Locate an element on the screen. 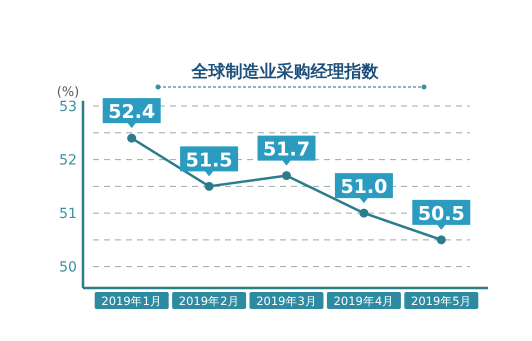 The width and height of the screenshot is (532, 341). x-tick-label: 2019年4月 is located at coordinates (364, 301).